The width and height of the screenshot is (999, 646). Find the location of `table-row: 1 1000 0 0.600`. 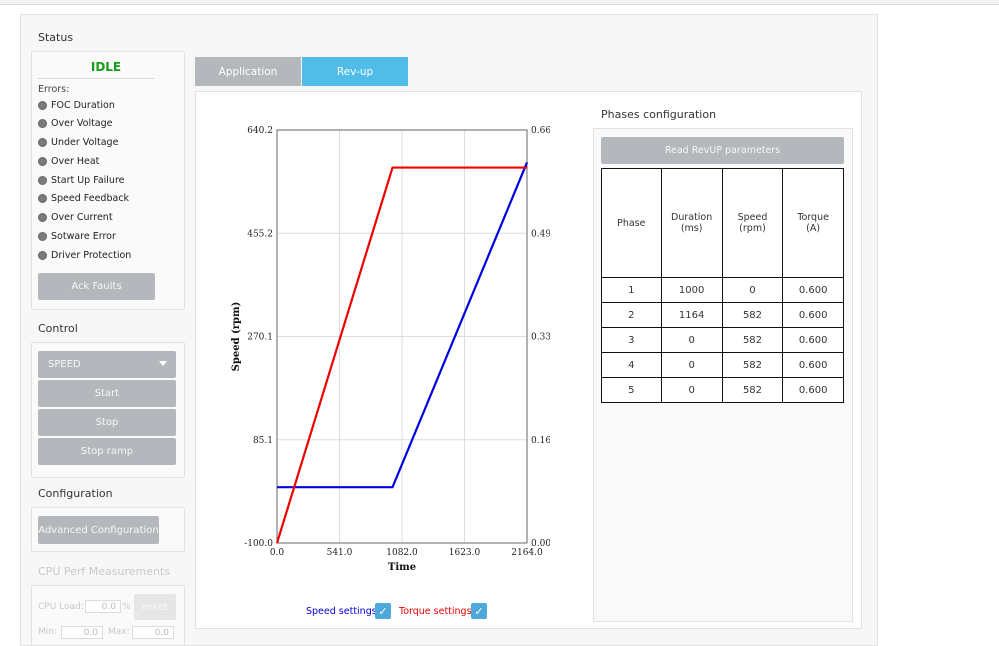

table-row: 1 1000 0 0.600 is located at coordinates (722, 290).